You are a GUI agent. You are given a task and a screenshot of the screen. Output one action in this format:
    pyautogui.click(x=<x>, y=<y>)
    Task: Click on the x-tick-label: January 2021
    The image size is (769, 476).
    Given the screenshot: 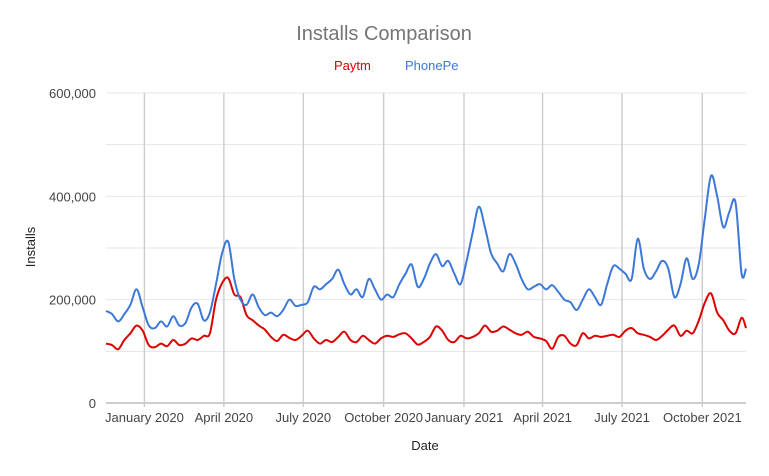 What is the action you would take?
    pyautogui.click(x=464, y=417)
    